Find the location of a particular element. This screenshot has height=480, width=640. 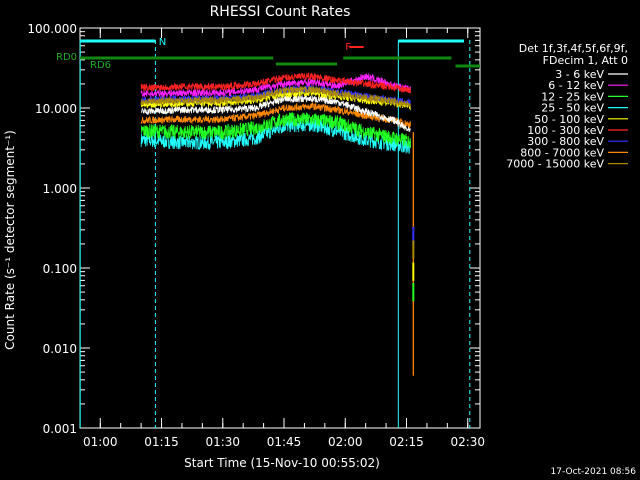

x-tick-label: 01:00 is located at coordinates (100, 442).